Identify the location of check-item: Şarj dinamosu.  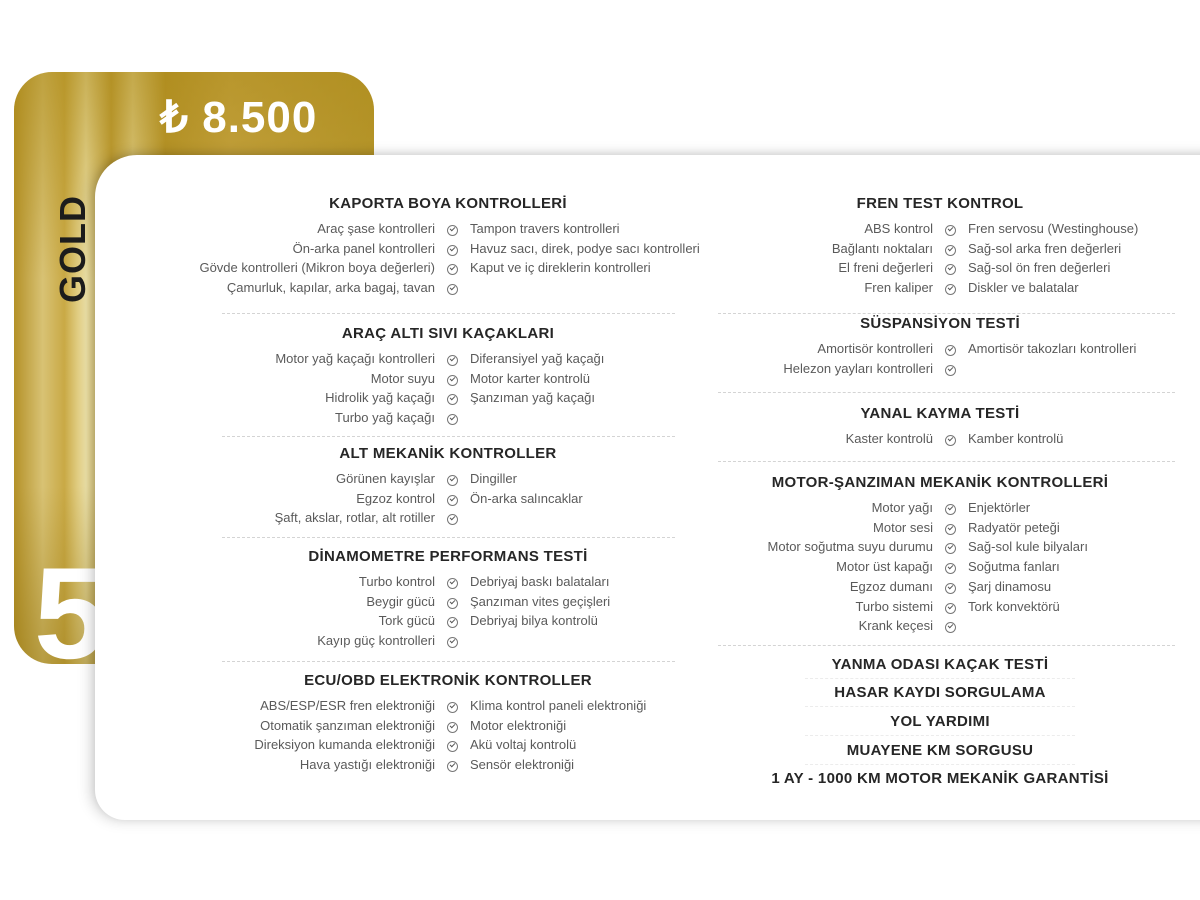
(1010, 586).